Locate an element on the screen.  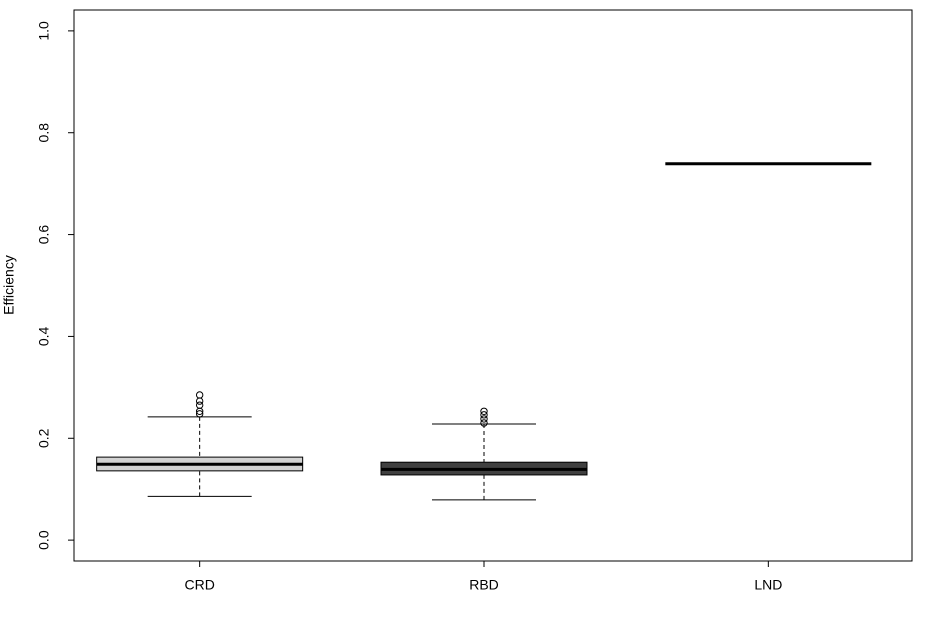
y-tick-label: 0.6 is located at coordinates (44, 235).